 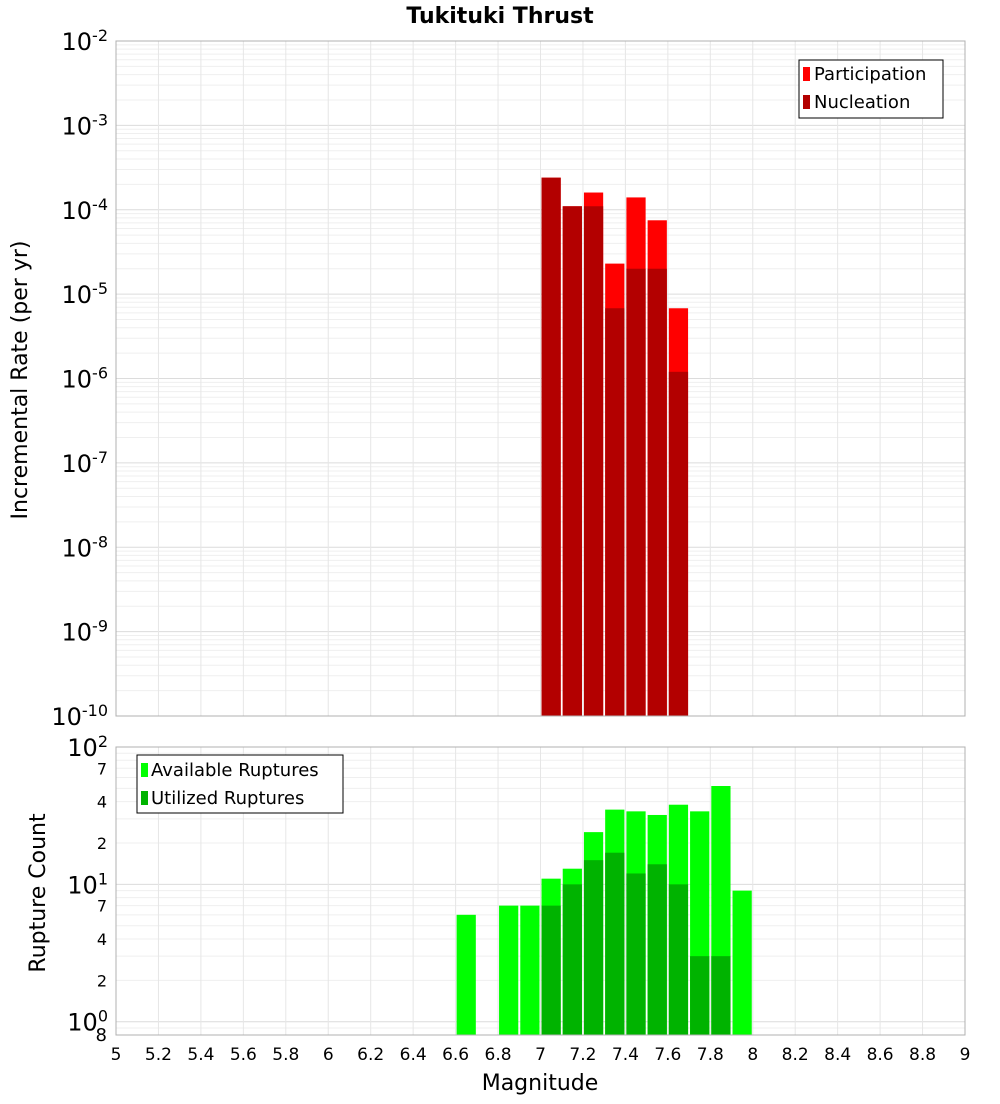 I want to click on top-y-axis-title: Incremental Rate (per yr), so click(x=20, y=380).